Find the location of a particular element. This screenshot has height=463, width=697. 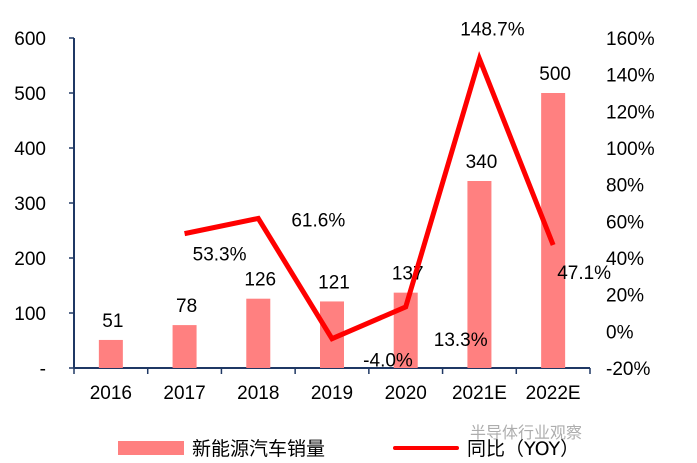

y-right-tick-label: 160% is located at coordinates (630, 39).